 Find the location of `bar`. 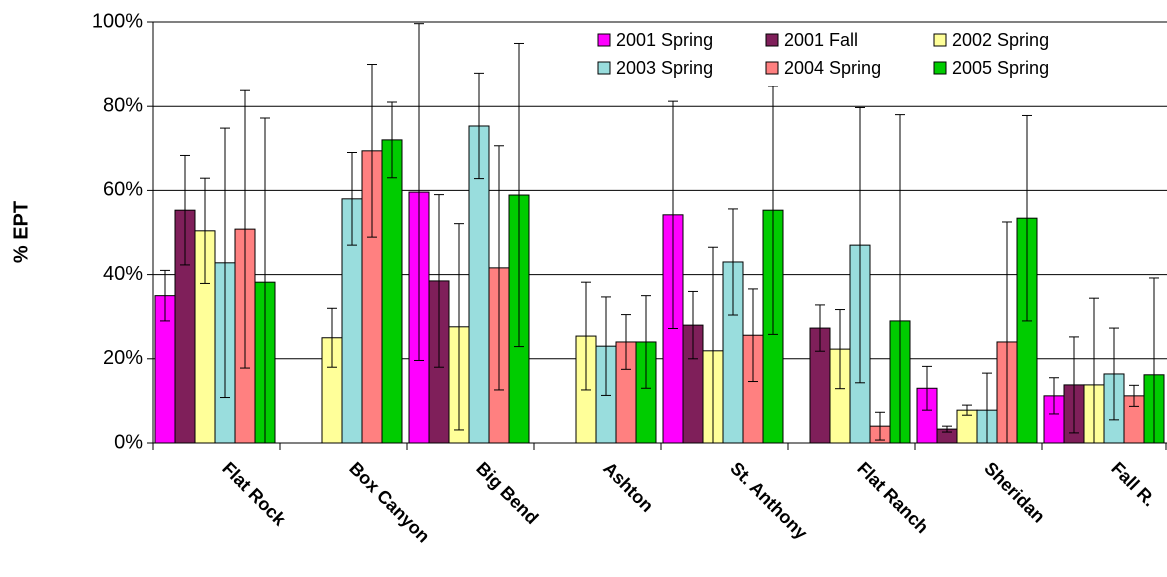

bar is located at coordinates (392, 291).